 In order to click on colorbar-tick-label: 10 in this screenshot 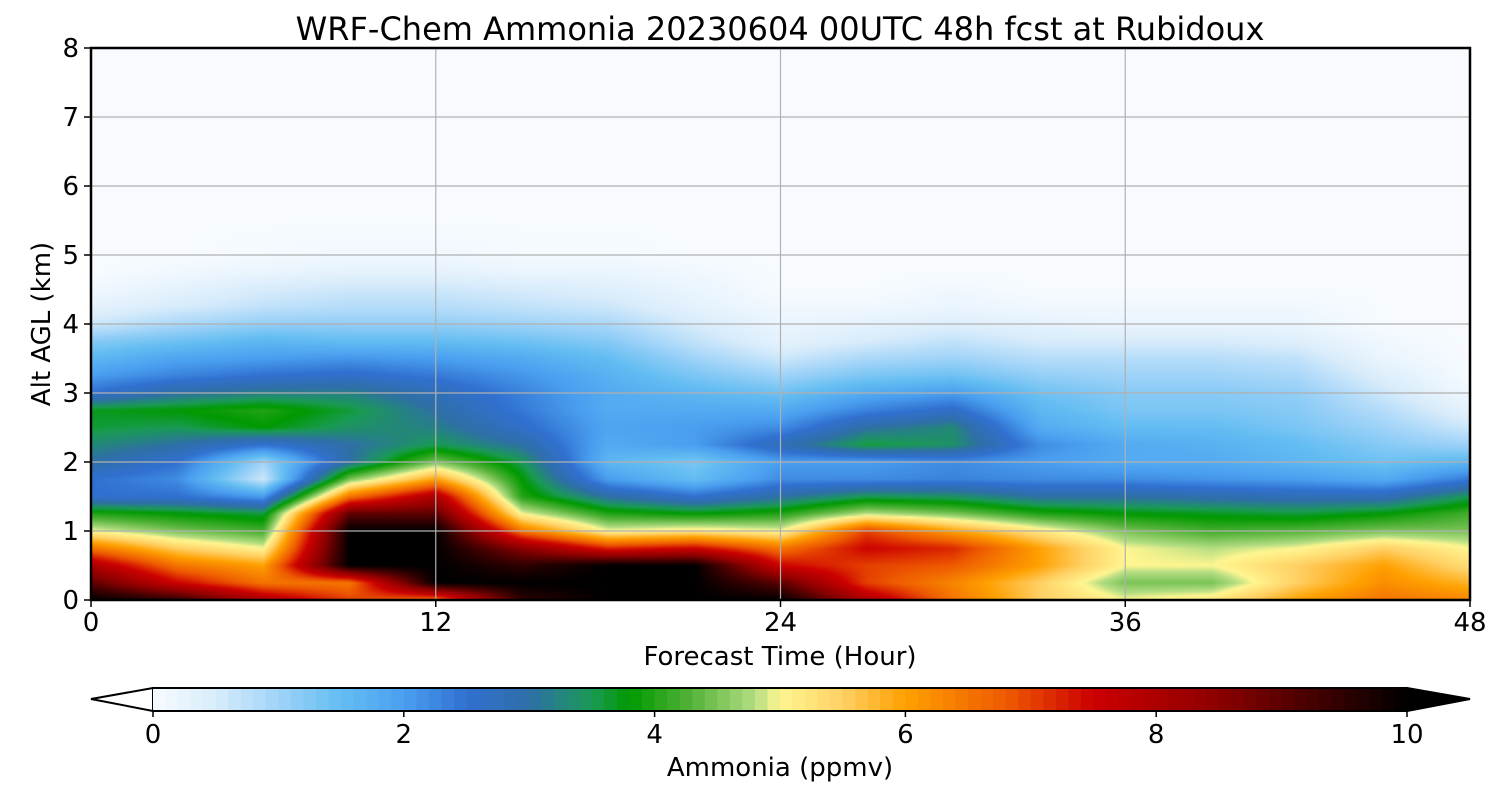, I will do `click(1406, 735)`.